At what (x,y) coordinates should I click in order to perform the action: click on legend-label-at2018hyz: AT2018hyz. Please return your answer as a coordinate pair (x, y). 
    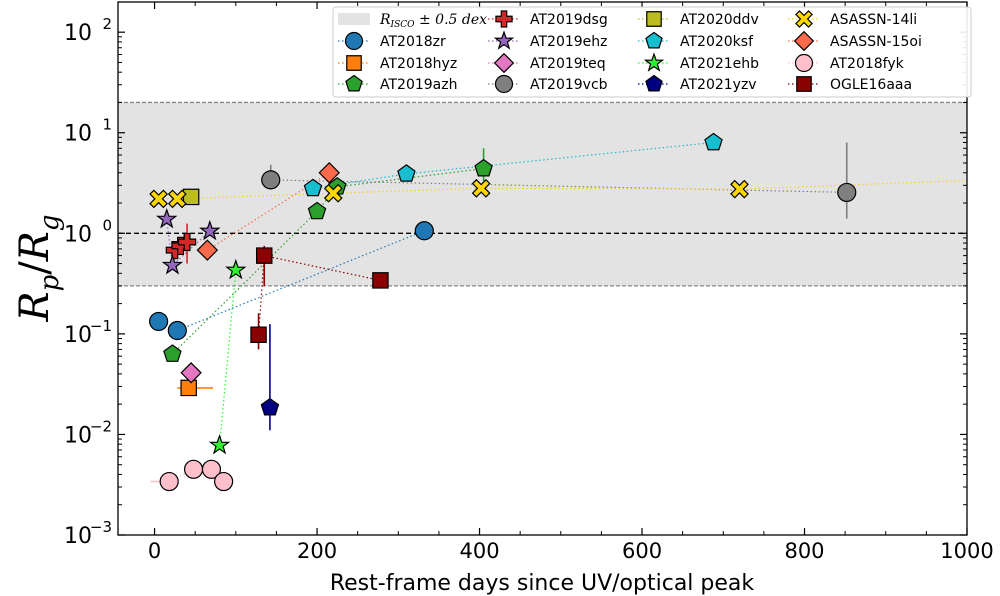
    Looking at the image, I should click on (418, 64).